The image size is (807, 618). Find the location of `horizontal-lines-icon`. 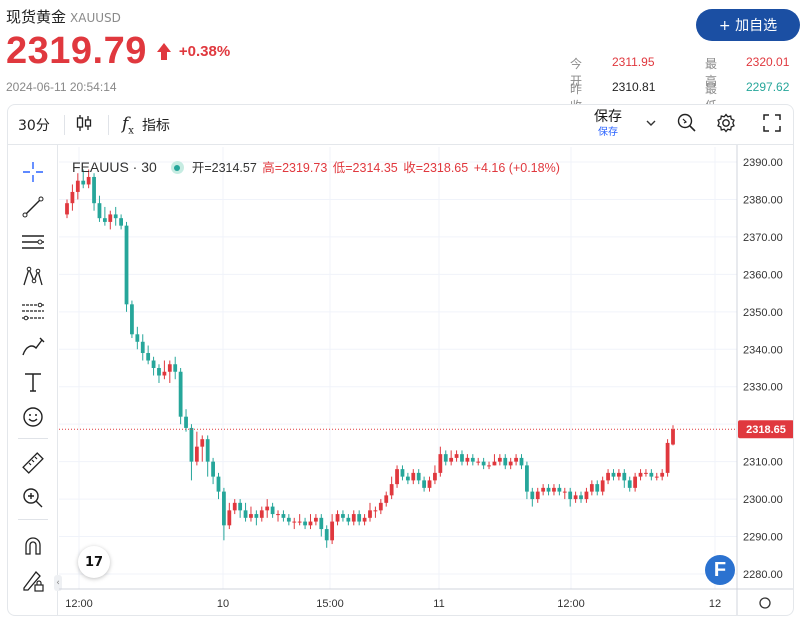

horizontal-lines-icon is located at coordinates (33, 247).